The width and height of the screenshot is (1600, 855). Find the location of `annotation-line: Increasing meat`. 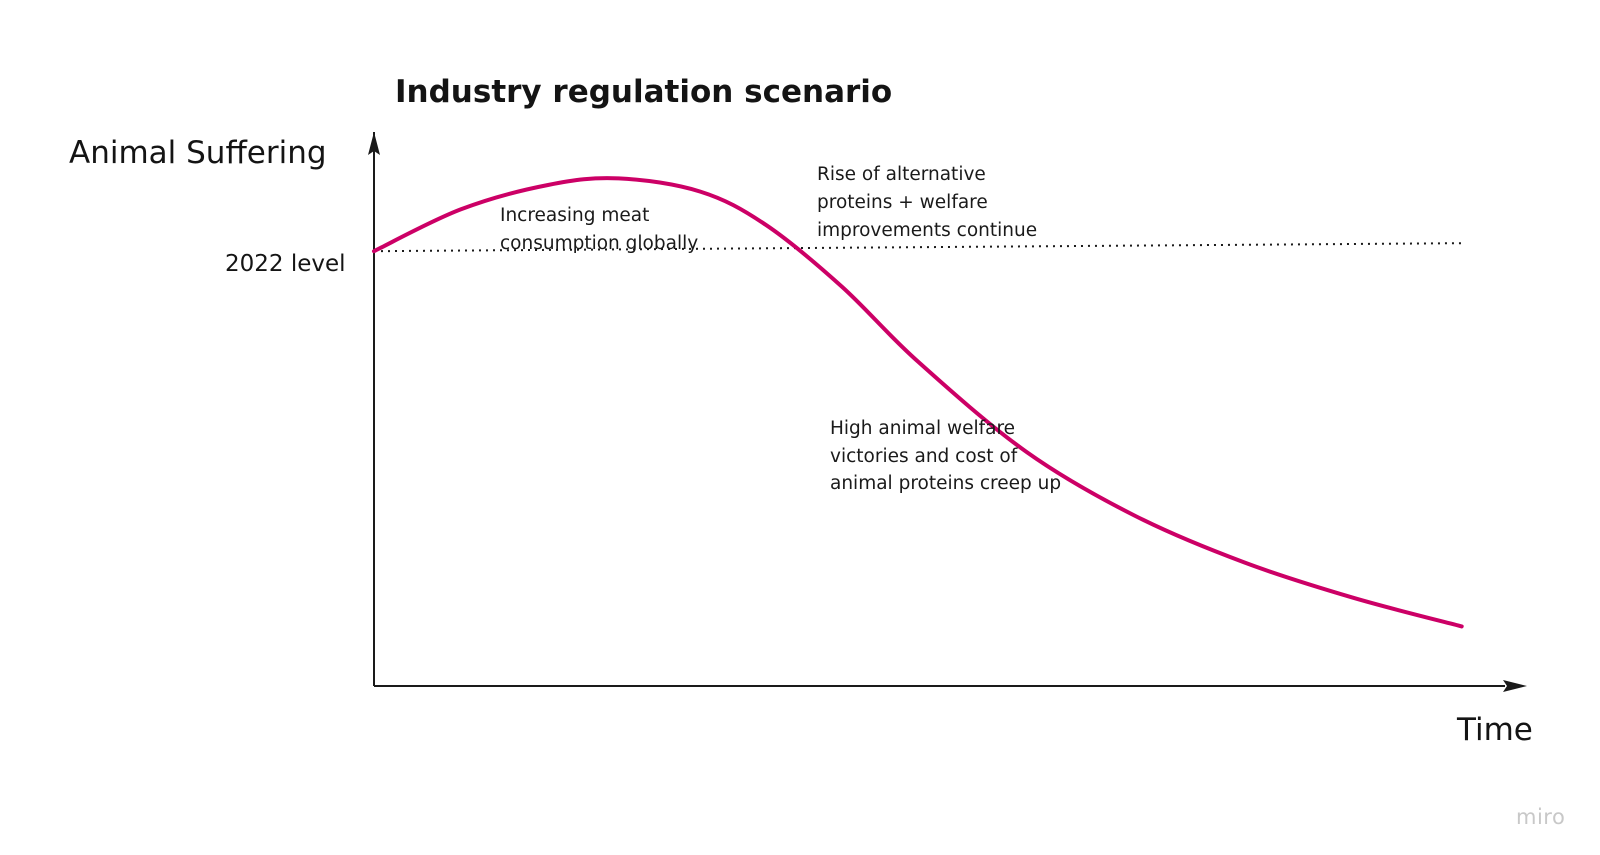

annotation-line: Increasing meat is located at coordinates (575, 215).